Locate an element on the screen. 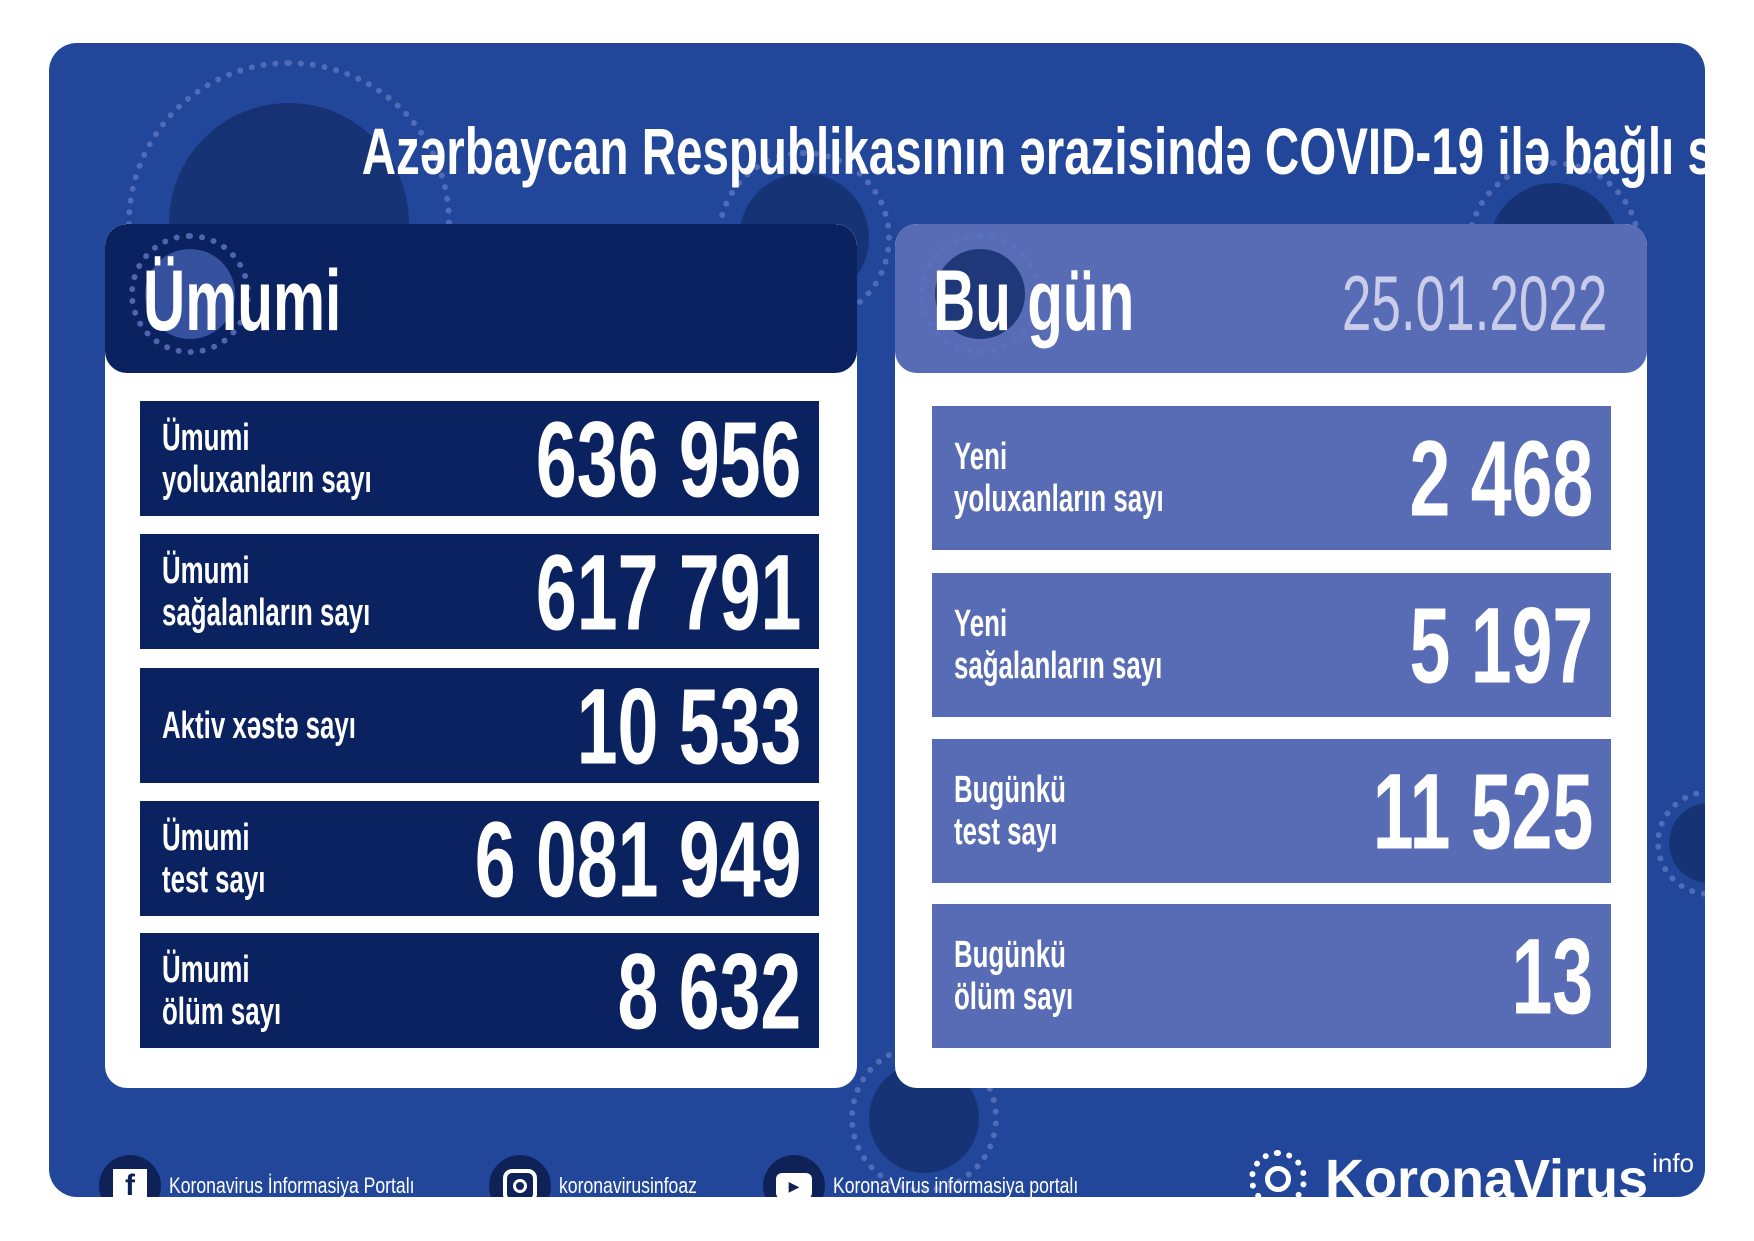 This screenshot has height=1241, width=1754. instagram-icon is located at coordinates (520, 1176).